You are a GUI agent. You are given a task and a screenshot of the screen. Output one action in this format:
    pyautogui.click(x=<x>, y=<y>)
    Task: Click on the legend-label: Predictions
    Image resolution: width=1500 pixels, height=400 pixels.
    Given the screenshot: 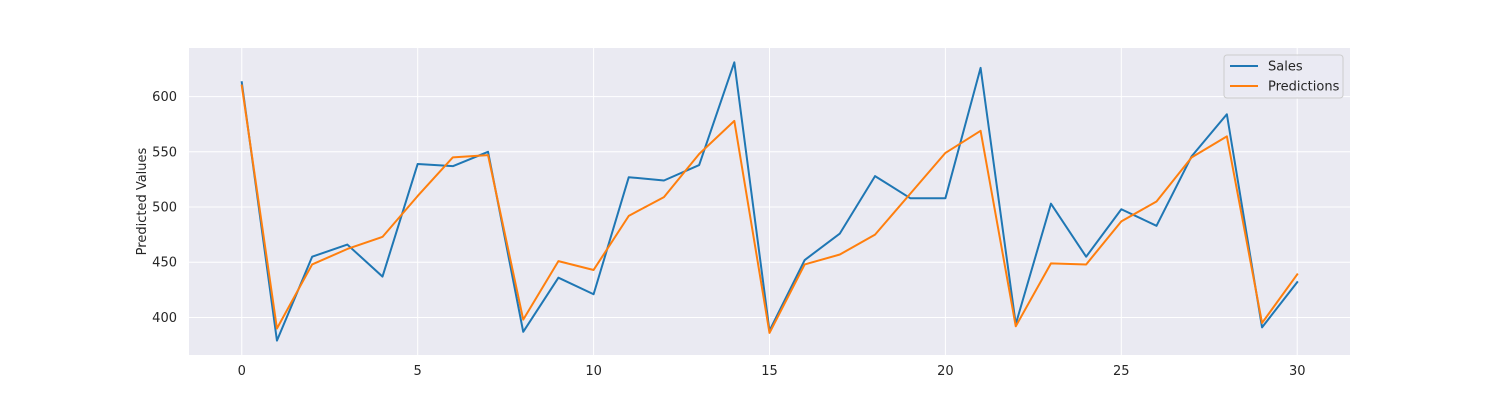 What is the action you would take?
    pyautogui.click(x=1304, y=87)
    